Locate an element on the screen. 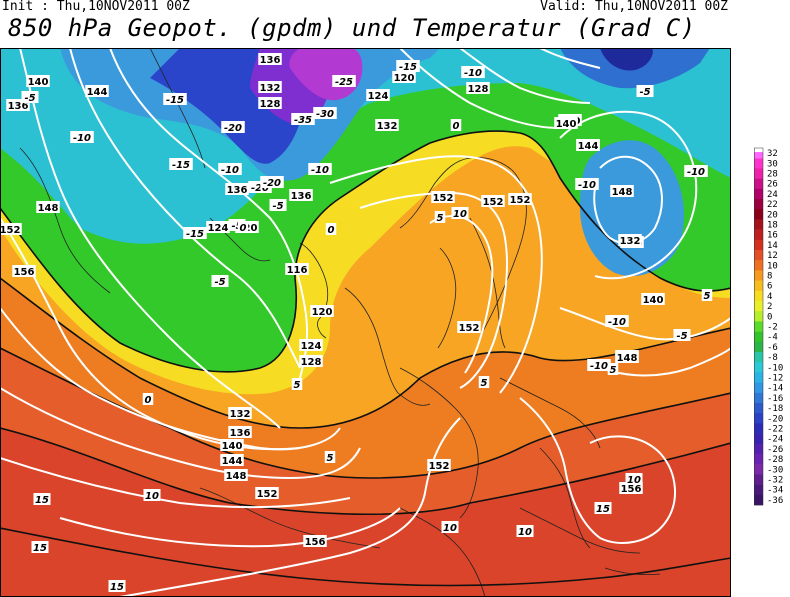 The height and width of the screenshot is (597, 790). colorbar-tick-label: -34 is located at coordinates (775, 491).